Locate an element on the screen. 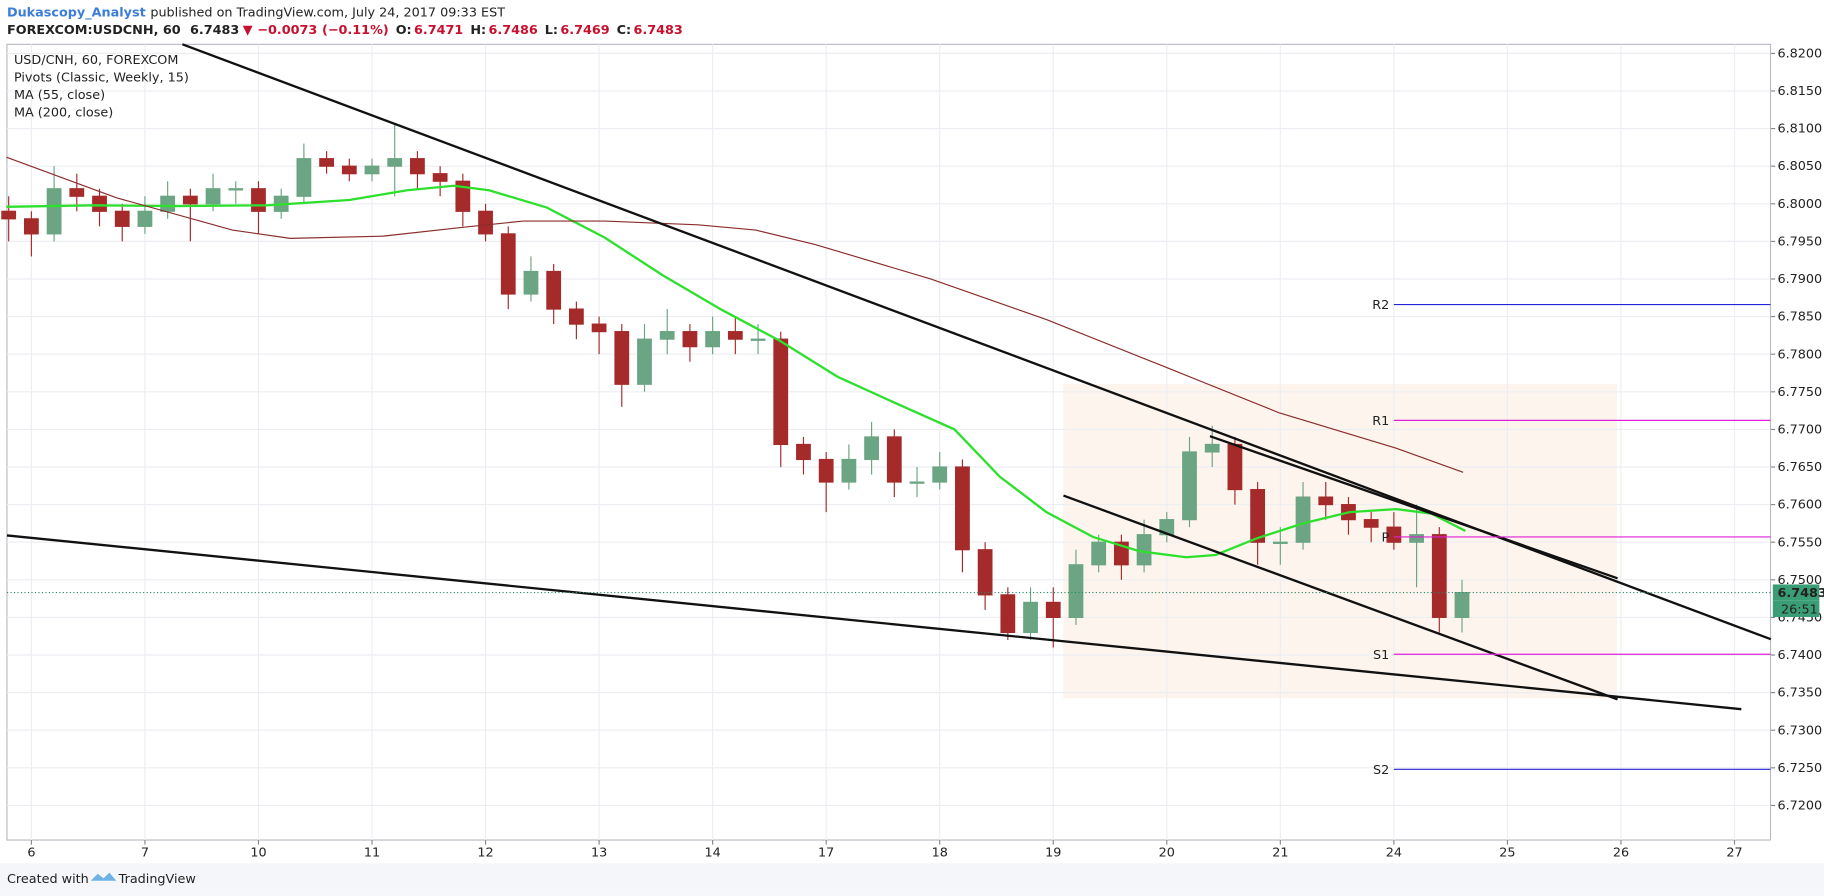 This screenshot has height=896, width=1824. arrow: ▼ is located at coordinates (248, 30).